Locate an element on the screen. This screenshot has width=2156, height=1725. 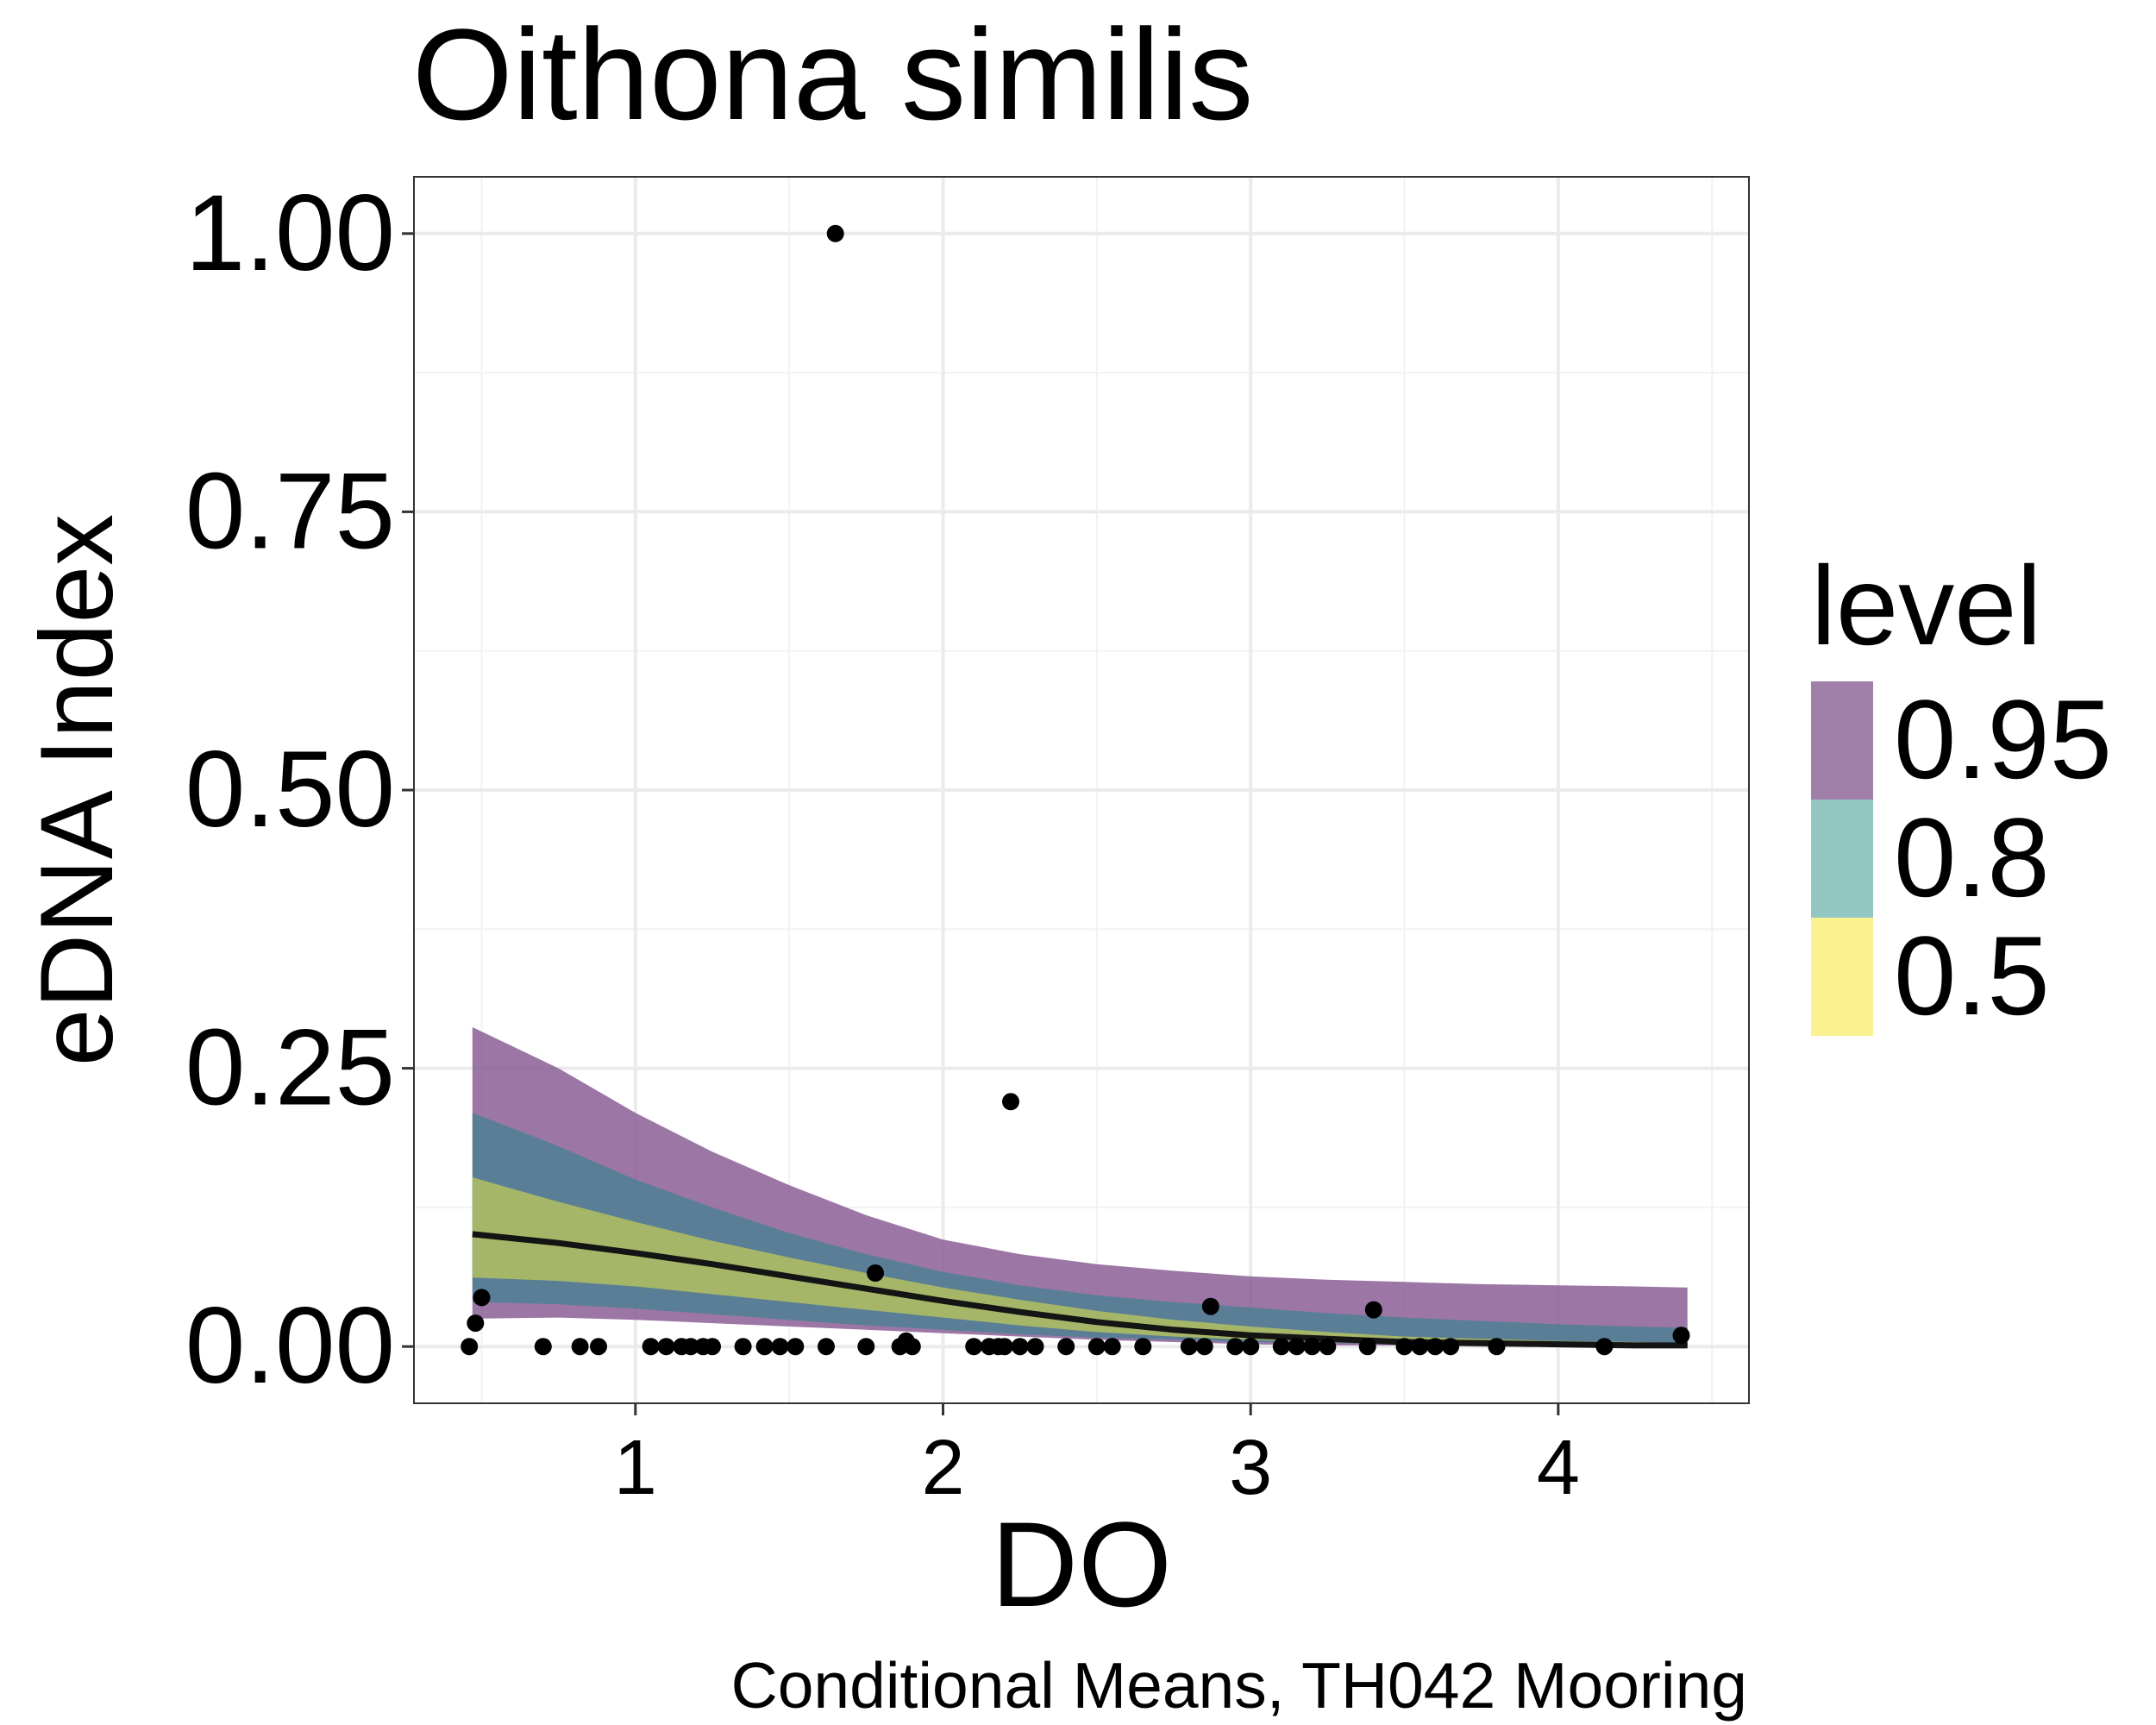
legend-key-0.8 is located at coordinates (1842, 859).